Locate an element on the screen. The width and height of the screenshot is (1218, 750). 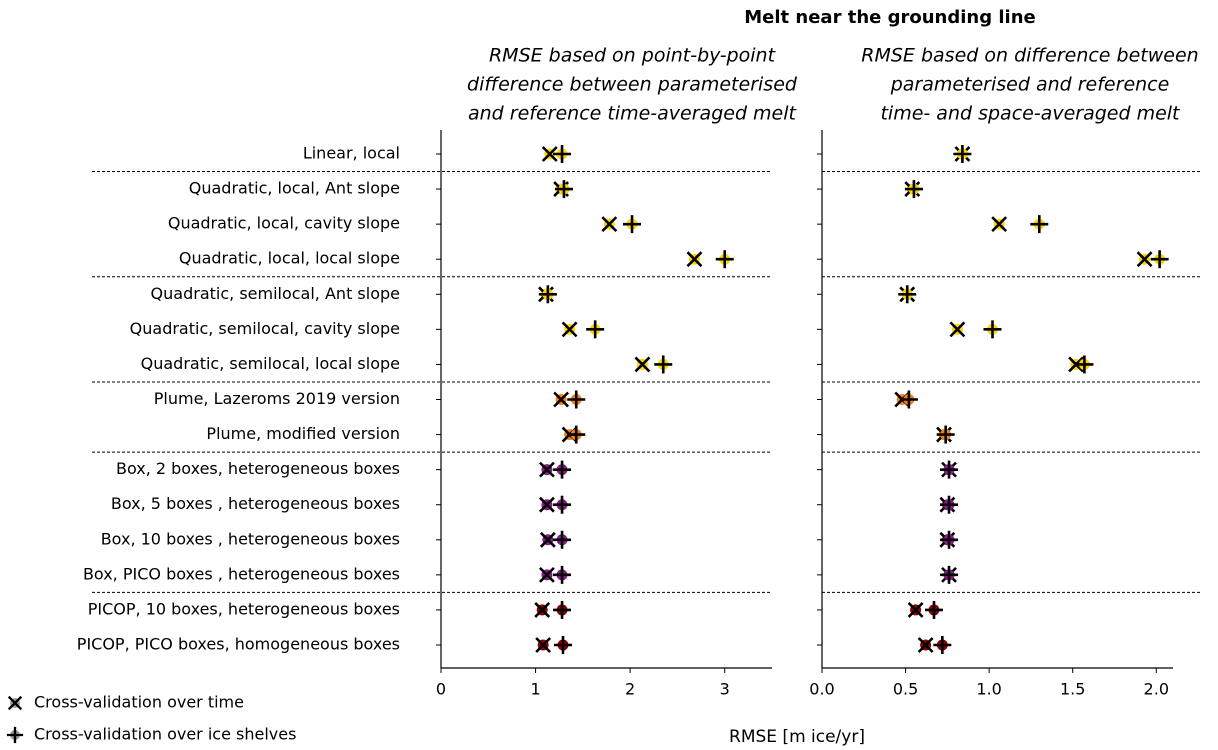
legend-label: Cross-validation over time is located at coordinates (139, 702).